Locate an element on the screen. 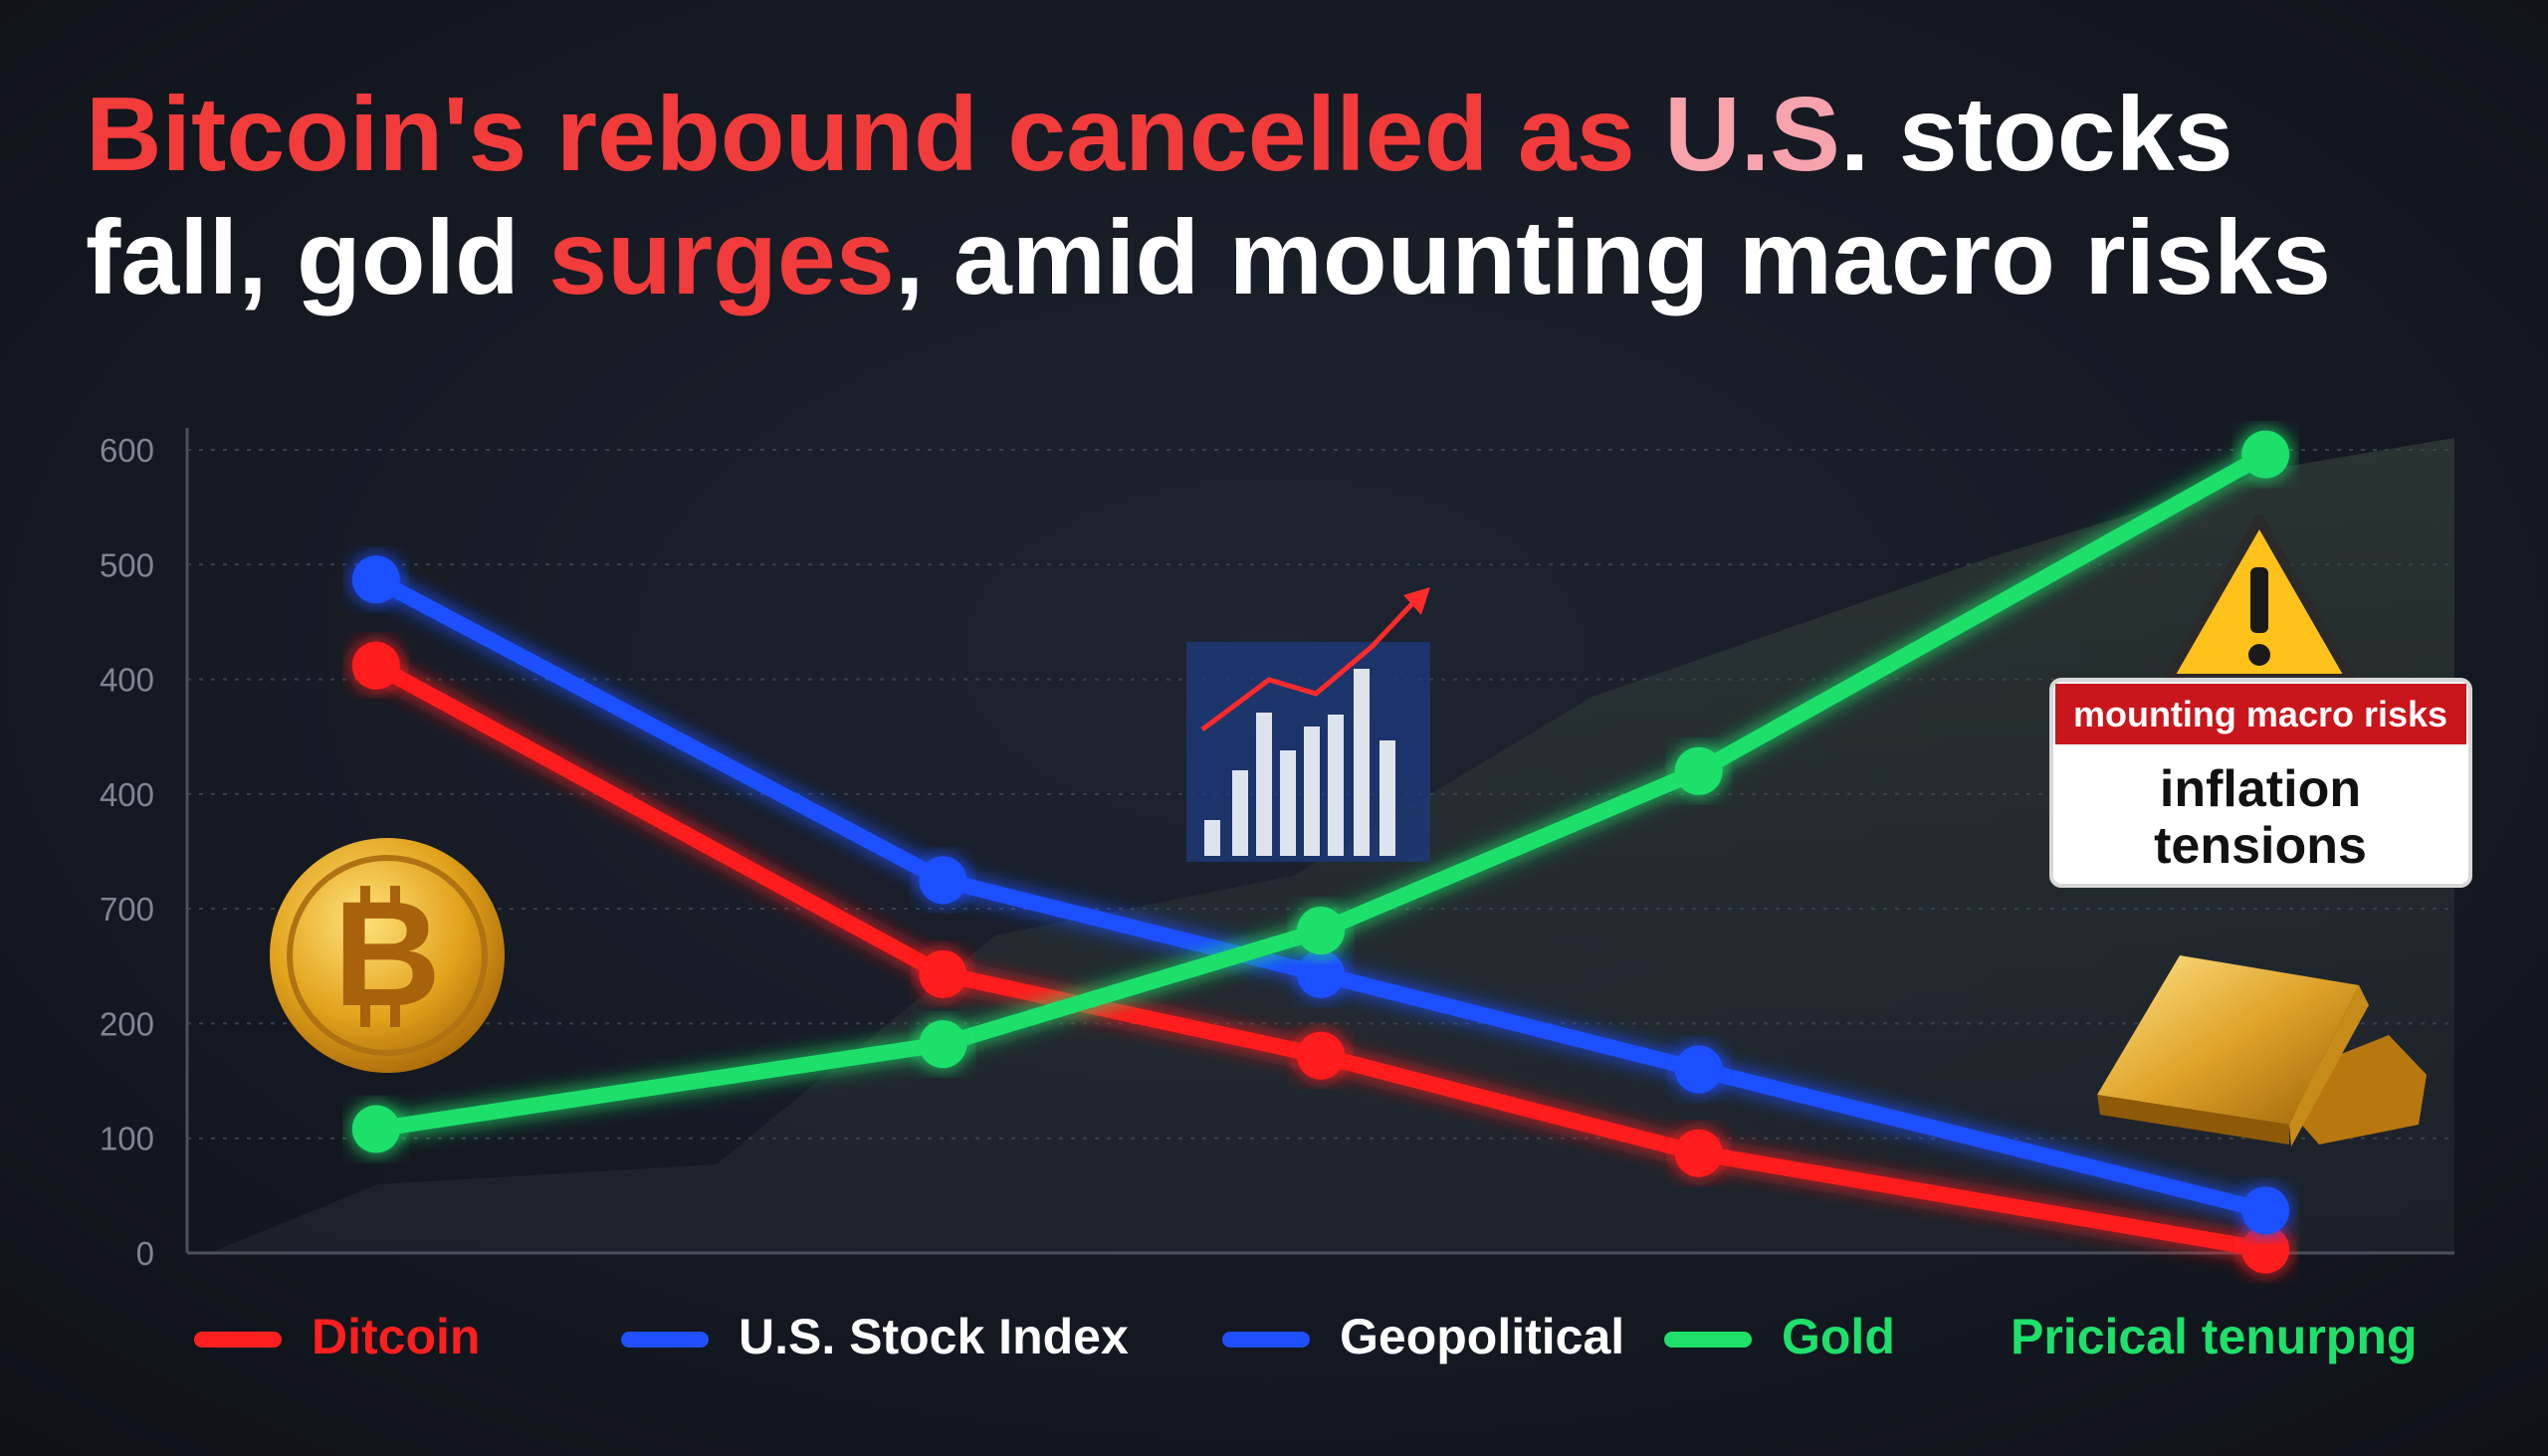  title-segment: Bitcoin's rebound cancelled as is located at coordinates (875, 134).